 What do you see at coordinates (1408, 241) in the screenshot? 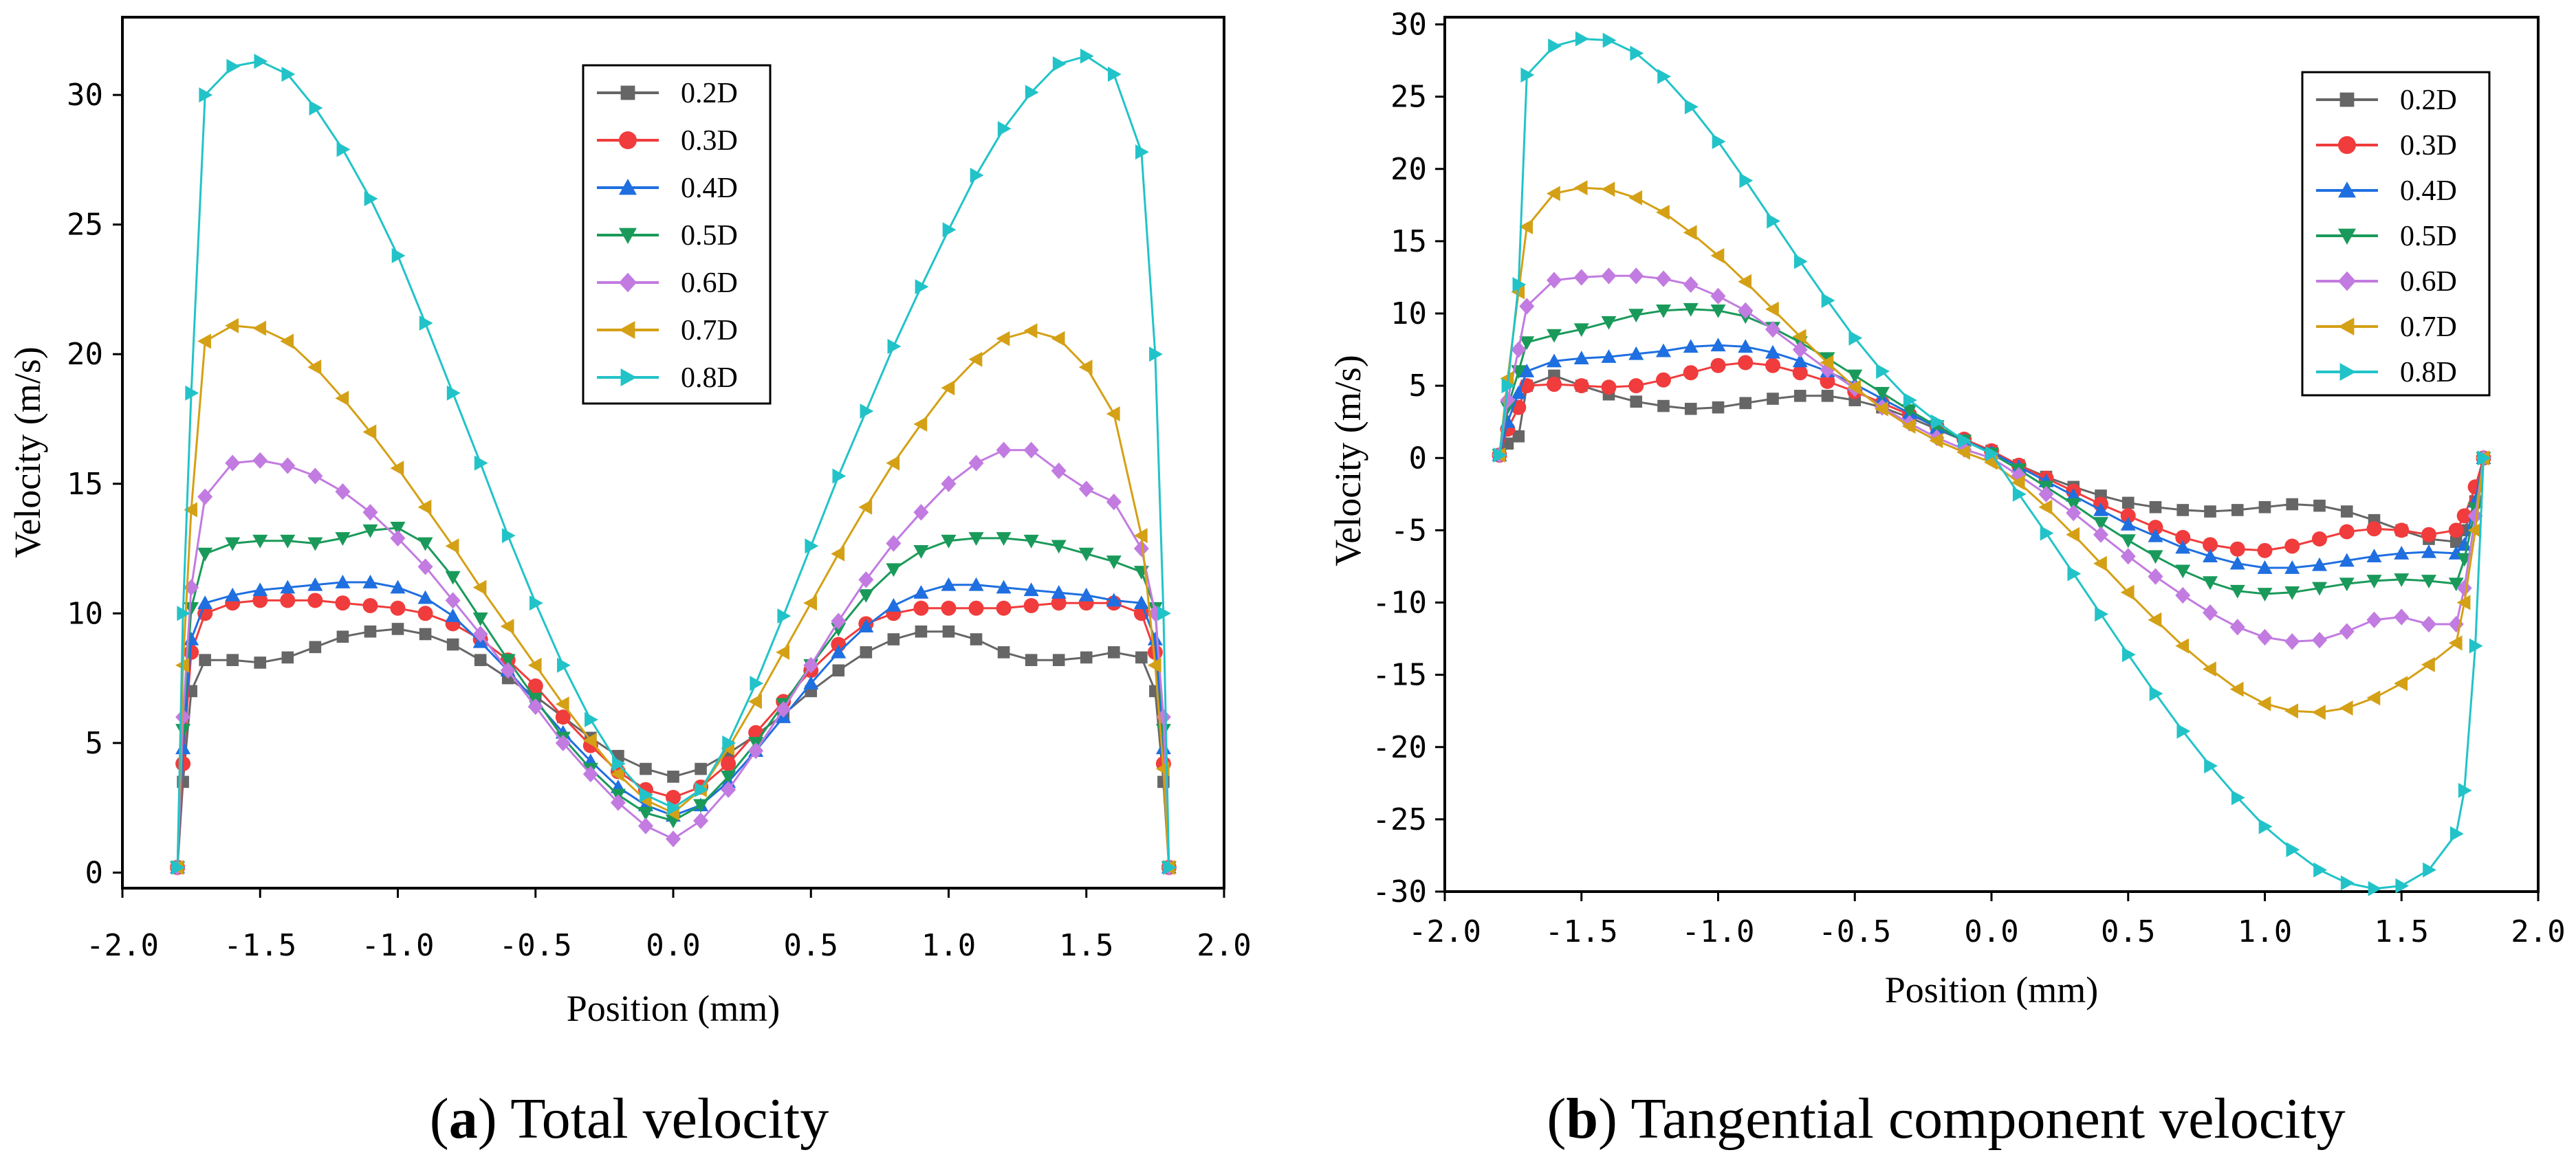
I see `y-tick-label-b: 15` at bounding box center [1408, 241].